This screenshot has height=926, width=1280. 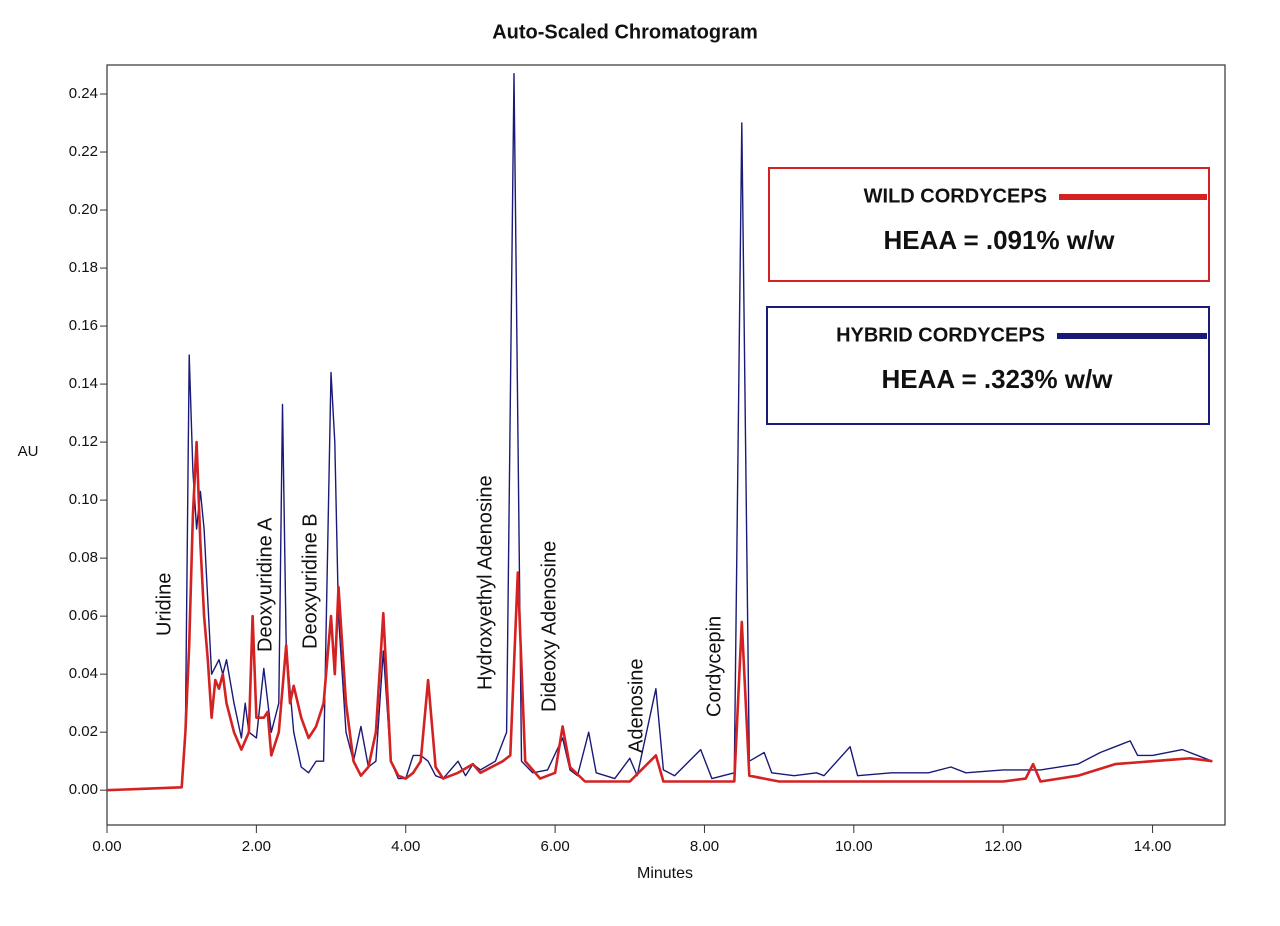 I want to click on legend-note: HEAA = .091% w/w, so click(x=1000, y=240).